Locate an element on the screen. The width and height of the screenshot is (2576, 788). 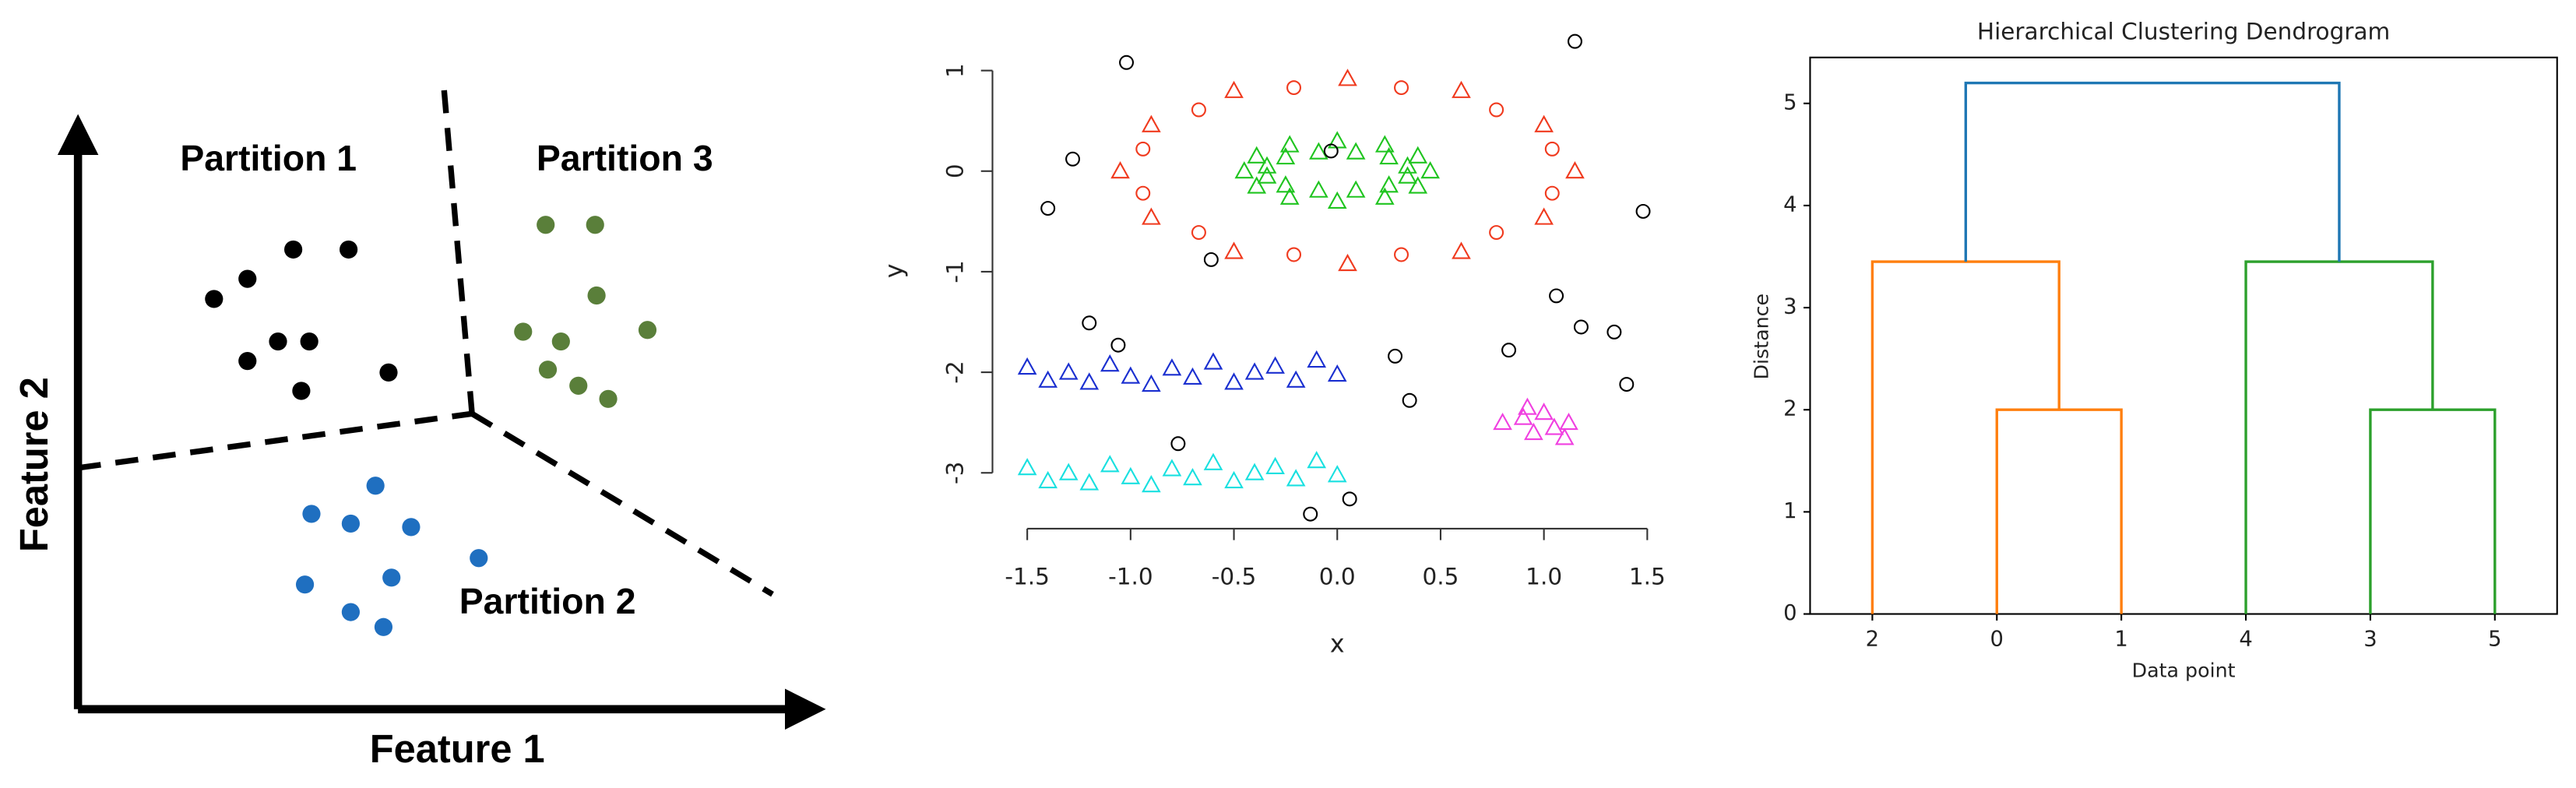
x-tick-label: 5 is located at coordinates (2494, 640).